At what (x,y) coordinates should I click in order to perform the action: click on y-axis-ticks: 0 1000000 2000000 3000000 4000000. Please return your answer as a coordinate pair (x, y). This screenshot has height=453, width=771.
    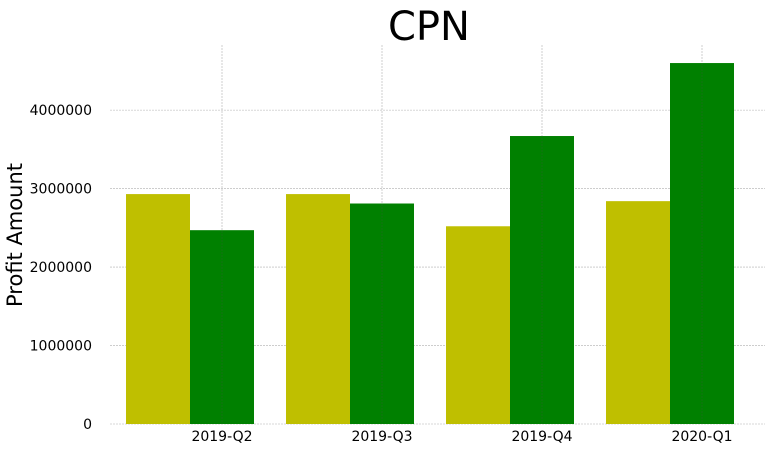
    Looking at the image, I should click on (61, 268).